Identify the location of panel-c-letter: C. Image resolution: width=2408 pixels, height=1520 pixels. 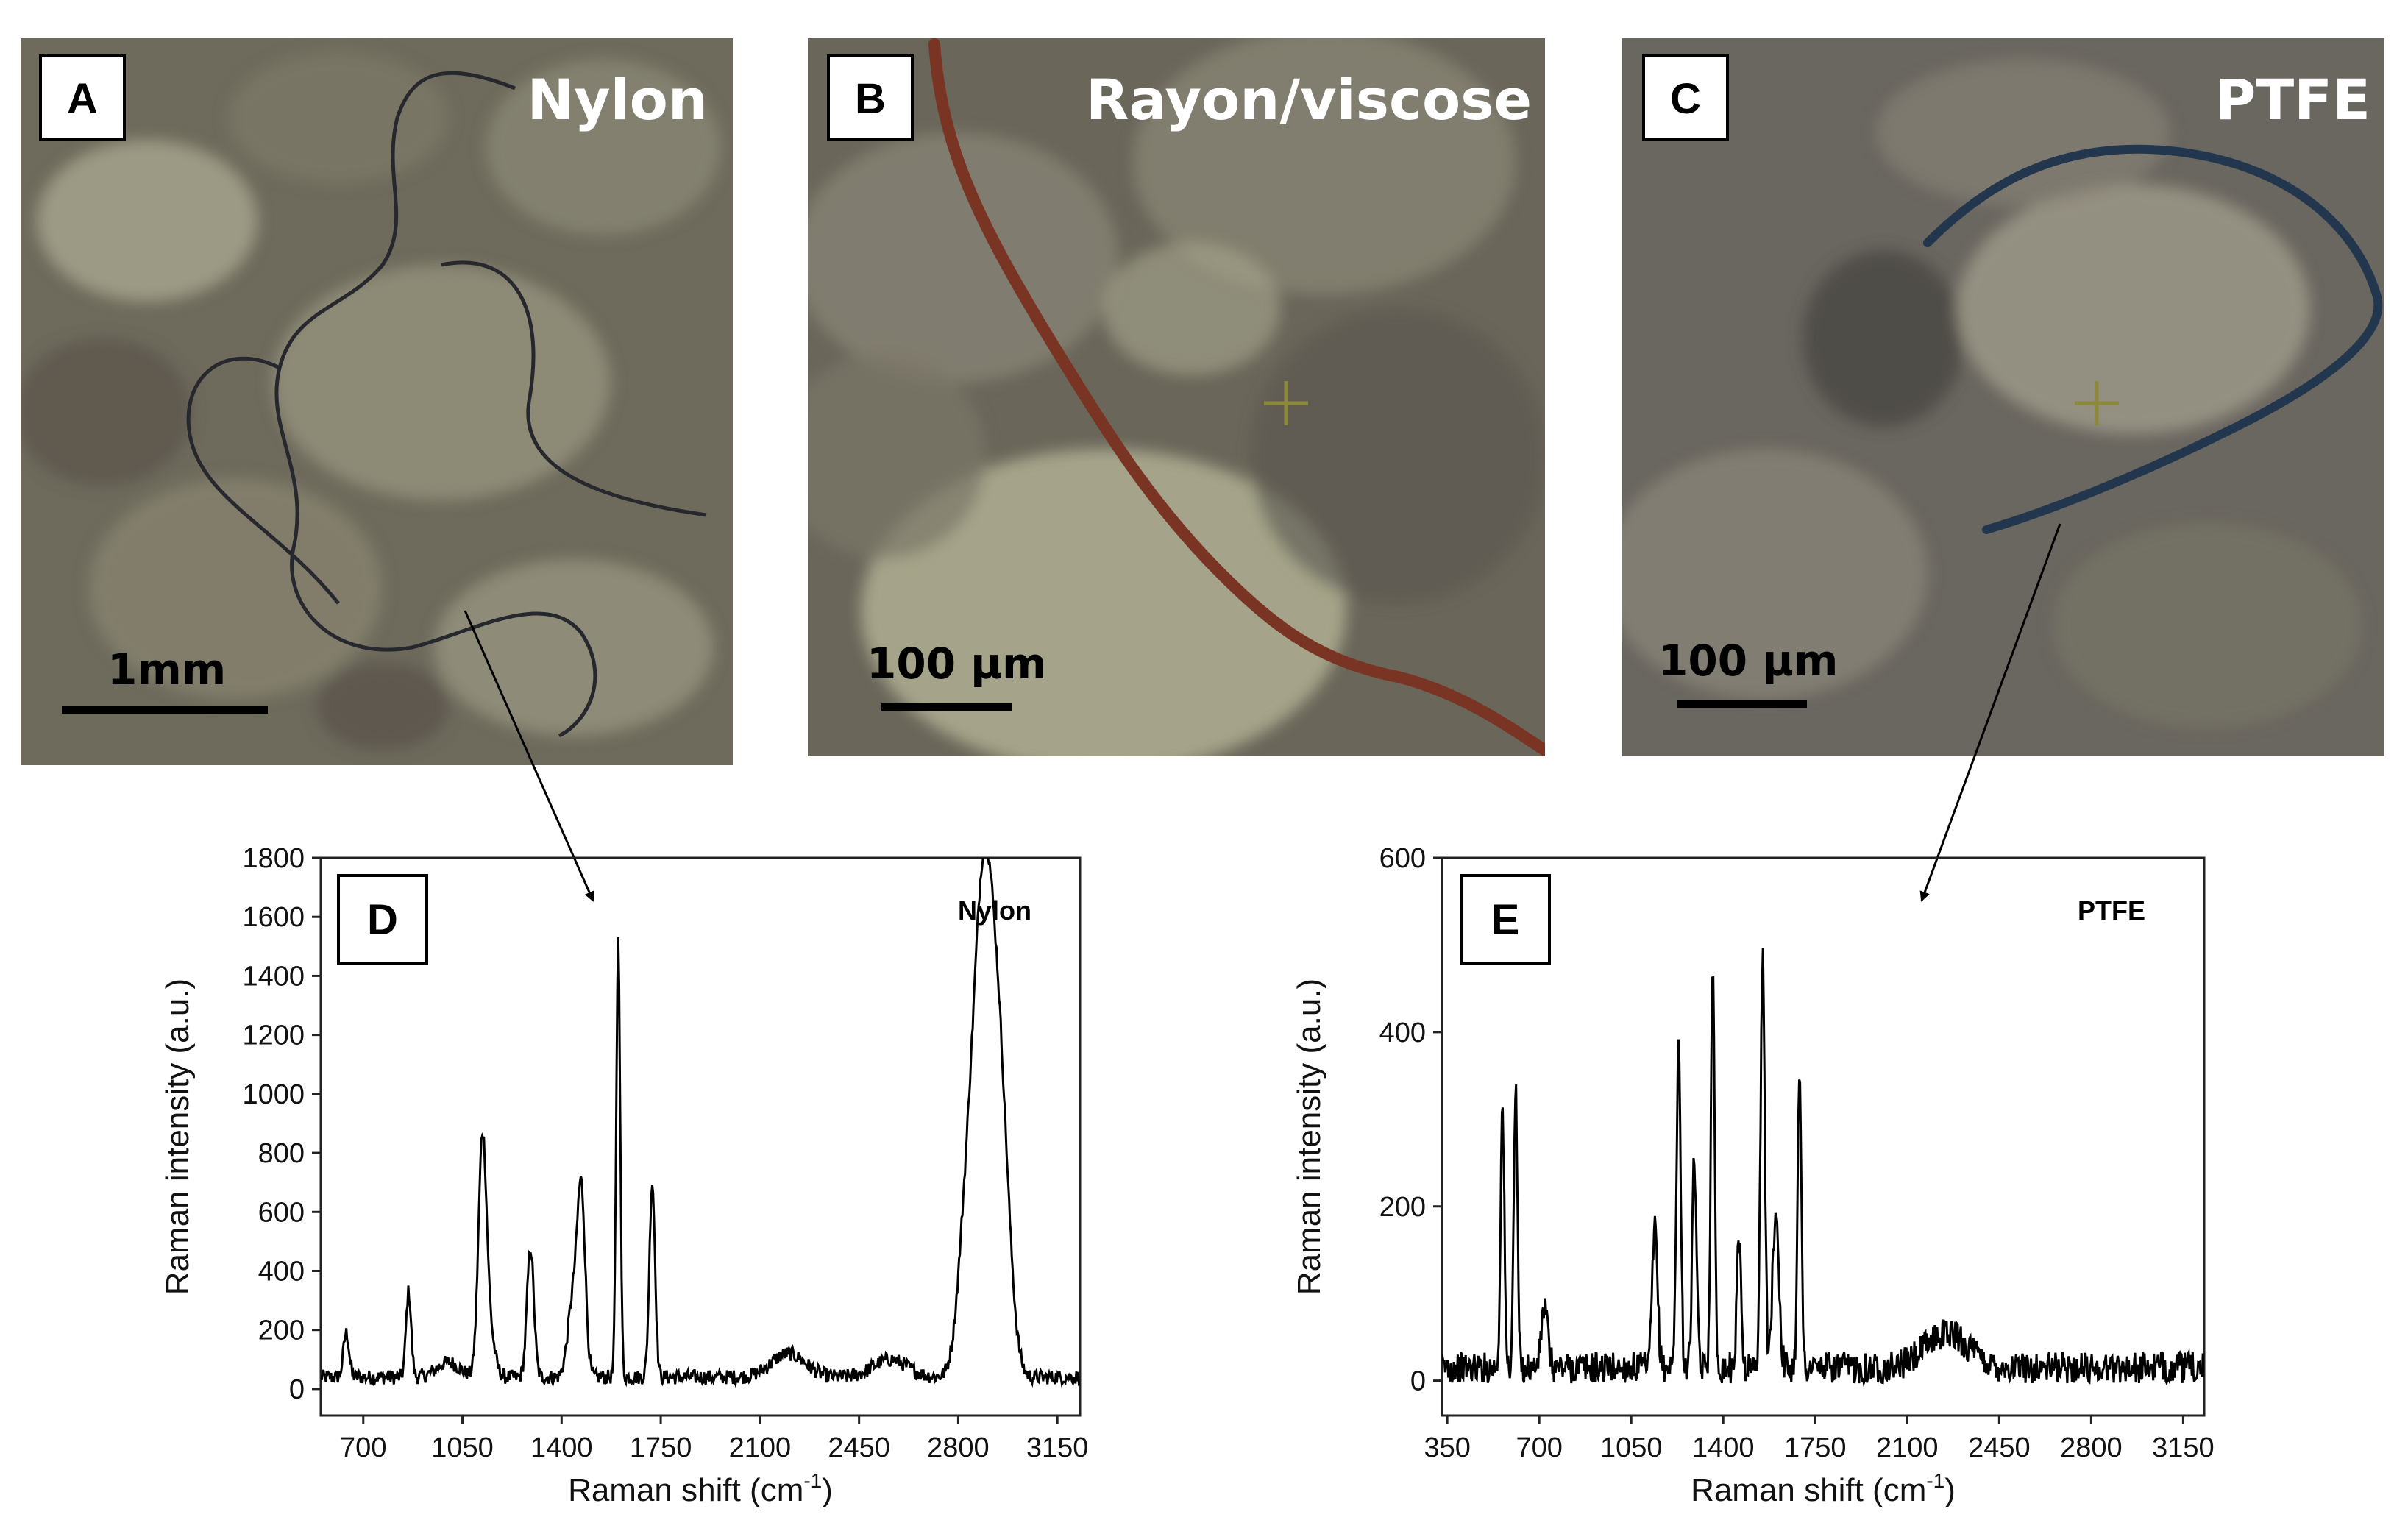
(1685, 99).